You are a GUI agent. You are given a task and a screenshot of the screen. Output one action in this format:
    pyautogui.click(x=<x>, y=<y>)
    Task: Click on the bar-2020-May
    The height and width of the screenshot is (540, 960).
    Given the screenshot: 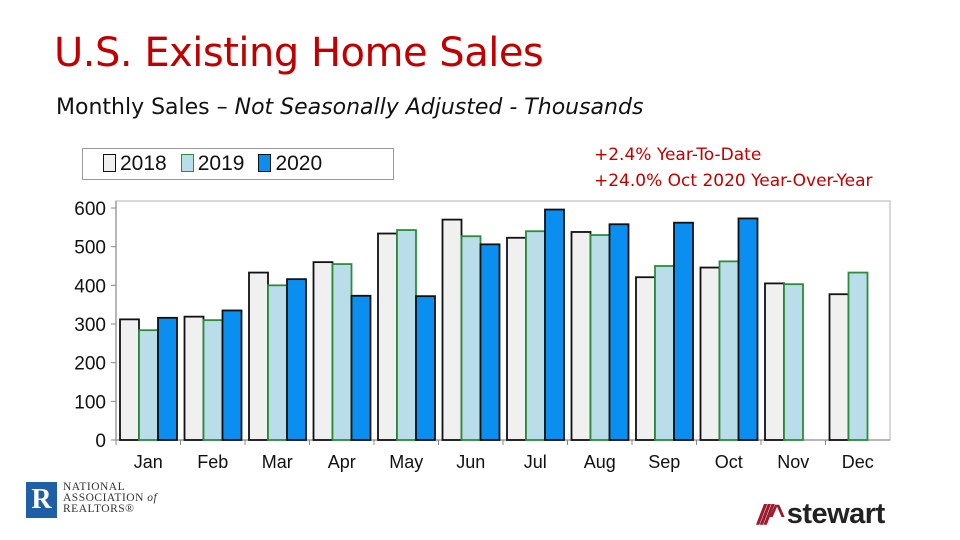 What is the action you would take?
    pyautogui.click(x=425, y=368)
    